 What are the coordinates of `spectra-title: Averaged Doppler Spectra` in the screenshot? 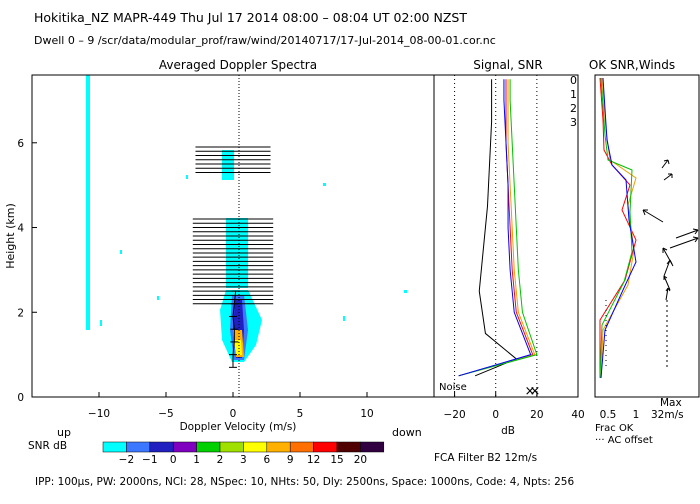 It's located at (238, 65).